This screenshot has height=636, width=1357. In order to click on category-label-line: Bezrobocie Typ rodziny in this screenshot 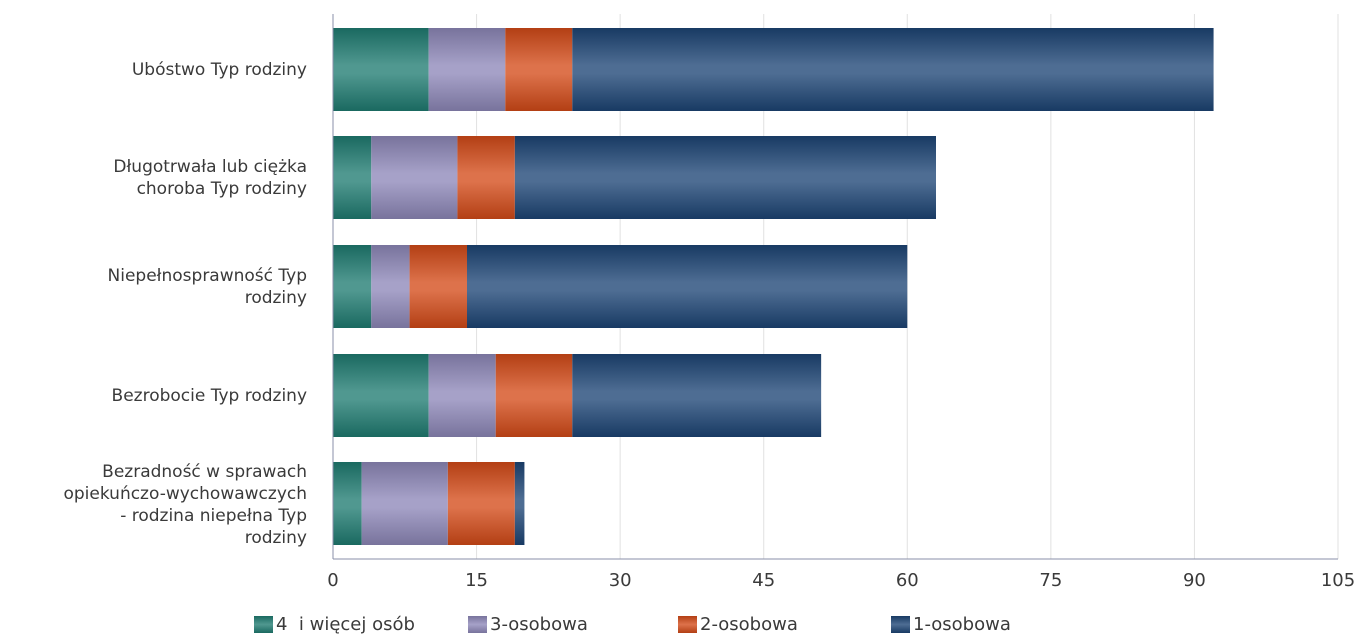, I will do `click(209, 395)`.